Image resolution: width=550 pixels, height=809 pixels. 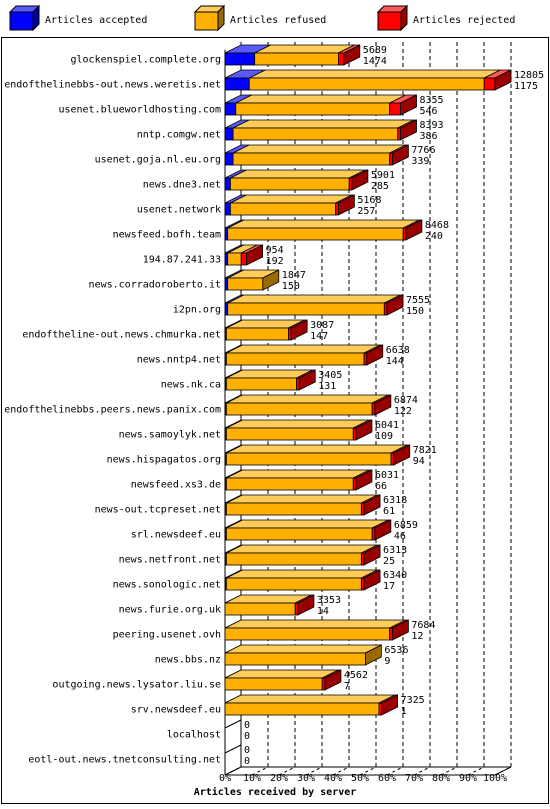 What do you see at coordinates (206, 21) in the screenshot?
I see `legend-swatch` at bounding box center [206, 21].